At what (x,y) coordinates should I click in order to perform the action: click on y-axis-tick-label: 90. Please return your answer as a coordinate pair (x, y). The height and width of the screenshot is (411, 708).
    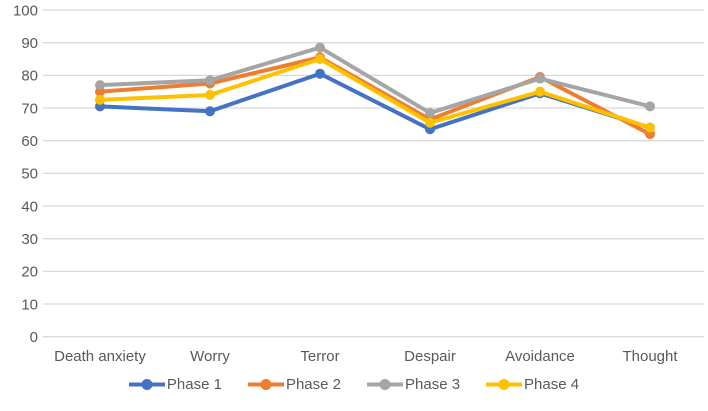
    Looking at the image, I should click on (29, 43).